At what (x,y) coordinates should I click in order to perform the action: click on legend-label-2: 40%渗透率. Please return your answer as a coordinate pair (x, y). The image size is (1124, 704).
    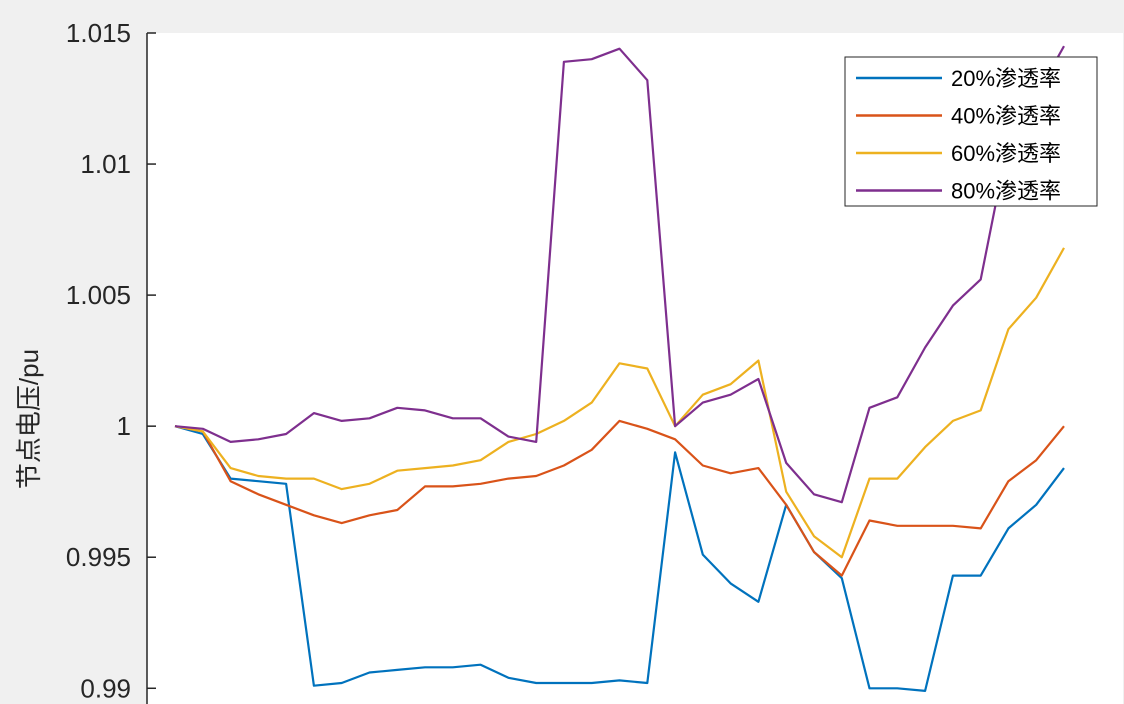
    Looking at the image, I should click on (1006, 116).